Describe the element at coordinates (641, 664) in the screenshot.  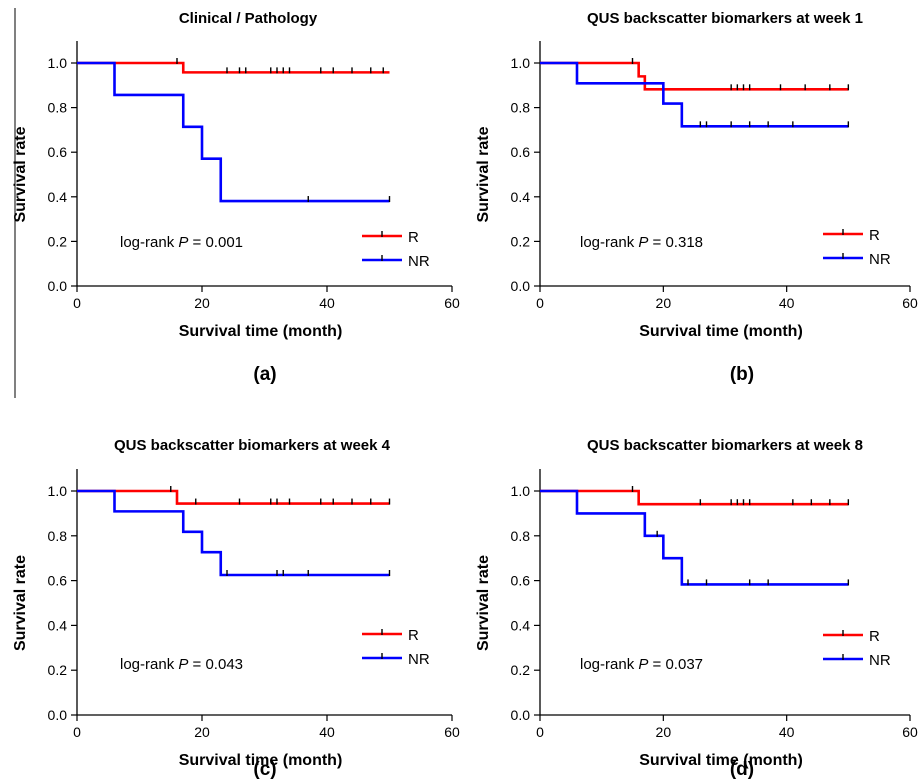
I see `log-rank-annotation: log-rank P = 0.037` at that location.